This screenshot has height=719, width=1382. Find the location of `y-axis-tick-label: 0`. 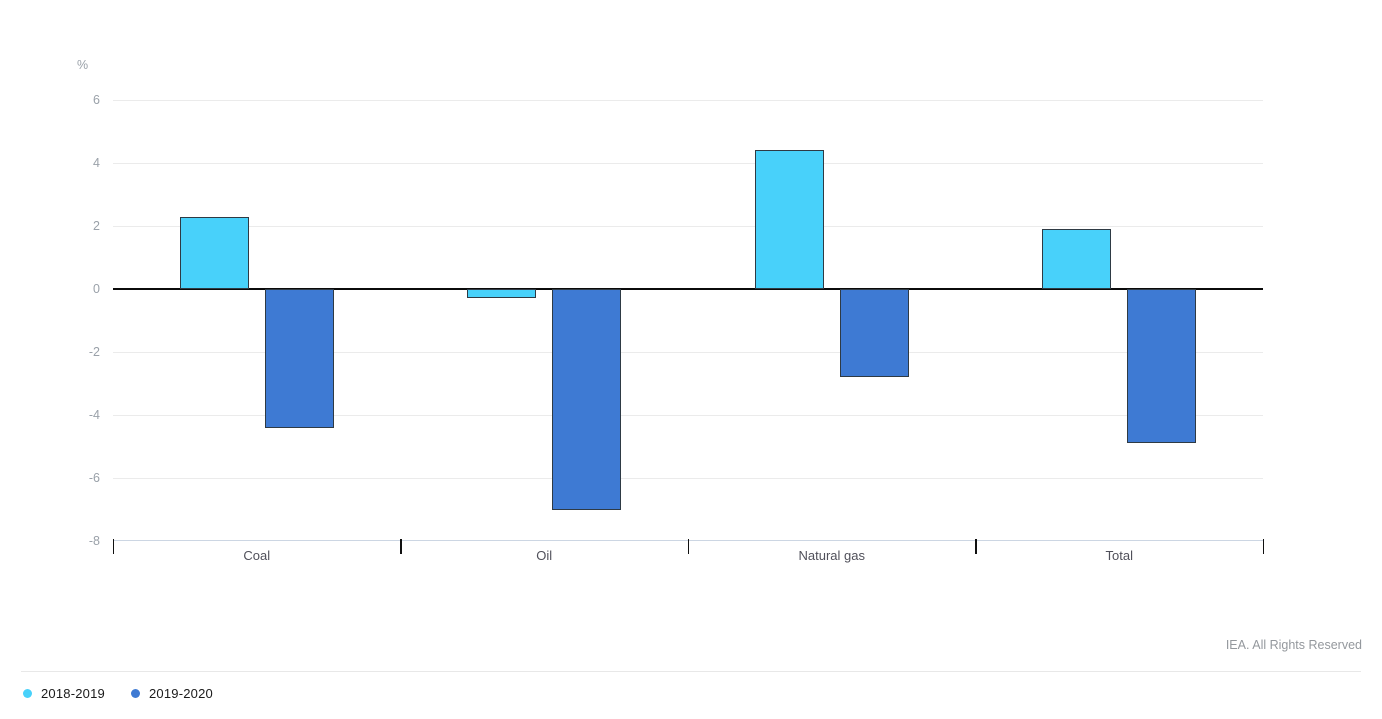

y-axis-tick-label: 0 is located at coordinates (96, 289).